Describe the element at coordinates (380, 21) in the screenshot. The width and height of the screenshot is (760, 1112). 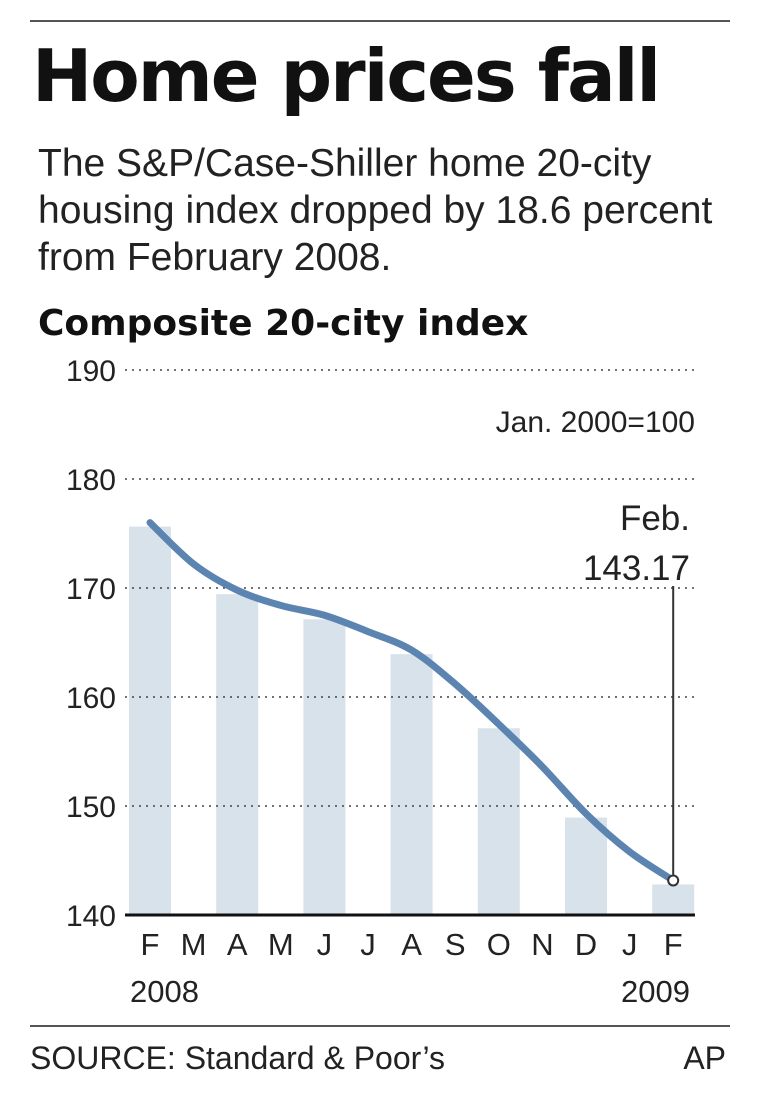
I see `top-rule` at that location.